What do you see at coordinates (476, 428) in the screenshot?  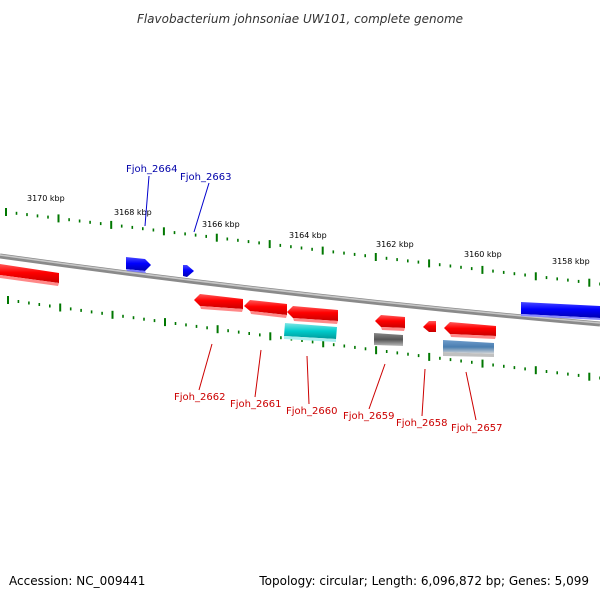 I see `gene-label-fjoh-2657: Fjoh_2657` at bounding box center [476, 428].